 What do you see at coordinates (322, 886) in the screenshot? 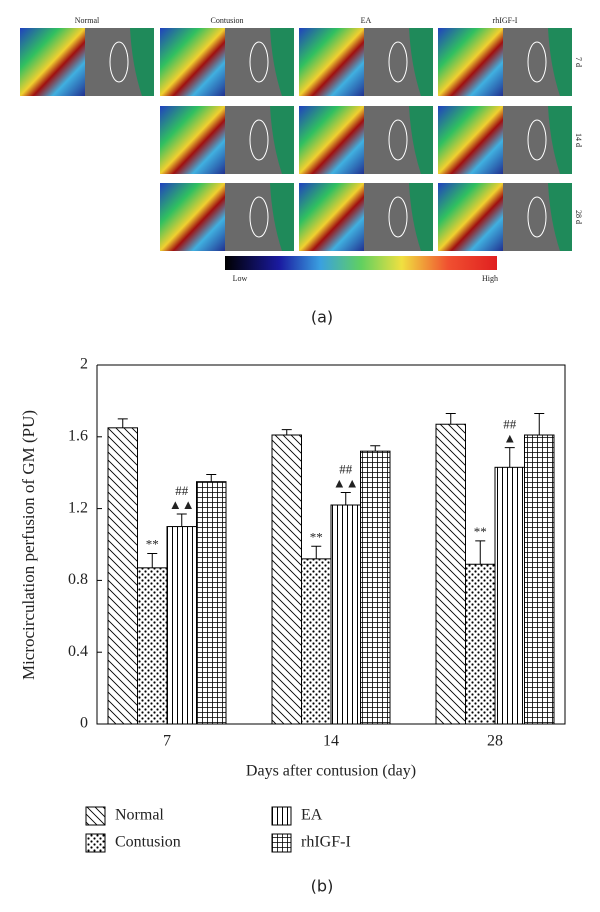
I see `panel-caption: (b)` at bounding box center [322, 886].